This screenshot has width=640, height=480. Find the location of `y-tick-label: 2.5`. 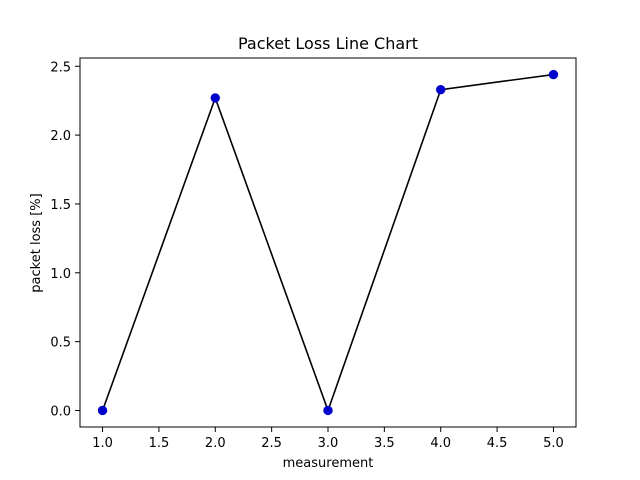

y-tick-label: 2.5 is located at coordinates (60, 67).